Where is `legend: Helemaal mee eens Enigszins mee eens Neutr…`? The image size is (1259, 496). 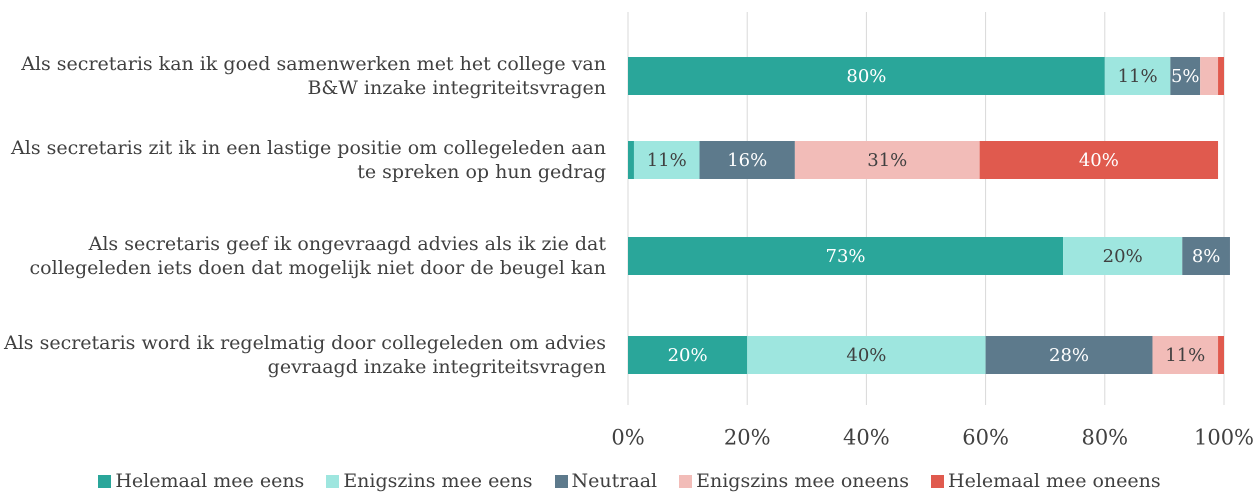 legend: Helemaal mee eens Enigszins mee eens Neutr… is located at coordinates (629, 481).